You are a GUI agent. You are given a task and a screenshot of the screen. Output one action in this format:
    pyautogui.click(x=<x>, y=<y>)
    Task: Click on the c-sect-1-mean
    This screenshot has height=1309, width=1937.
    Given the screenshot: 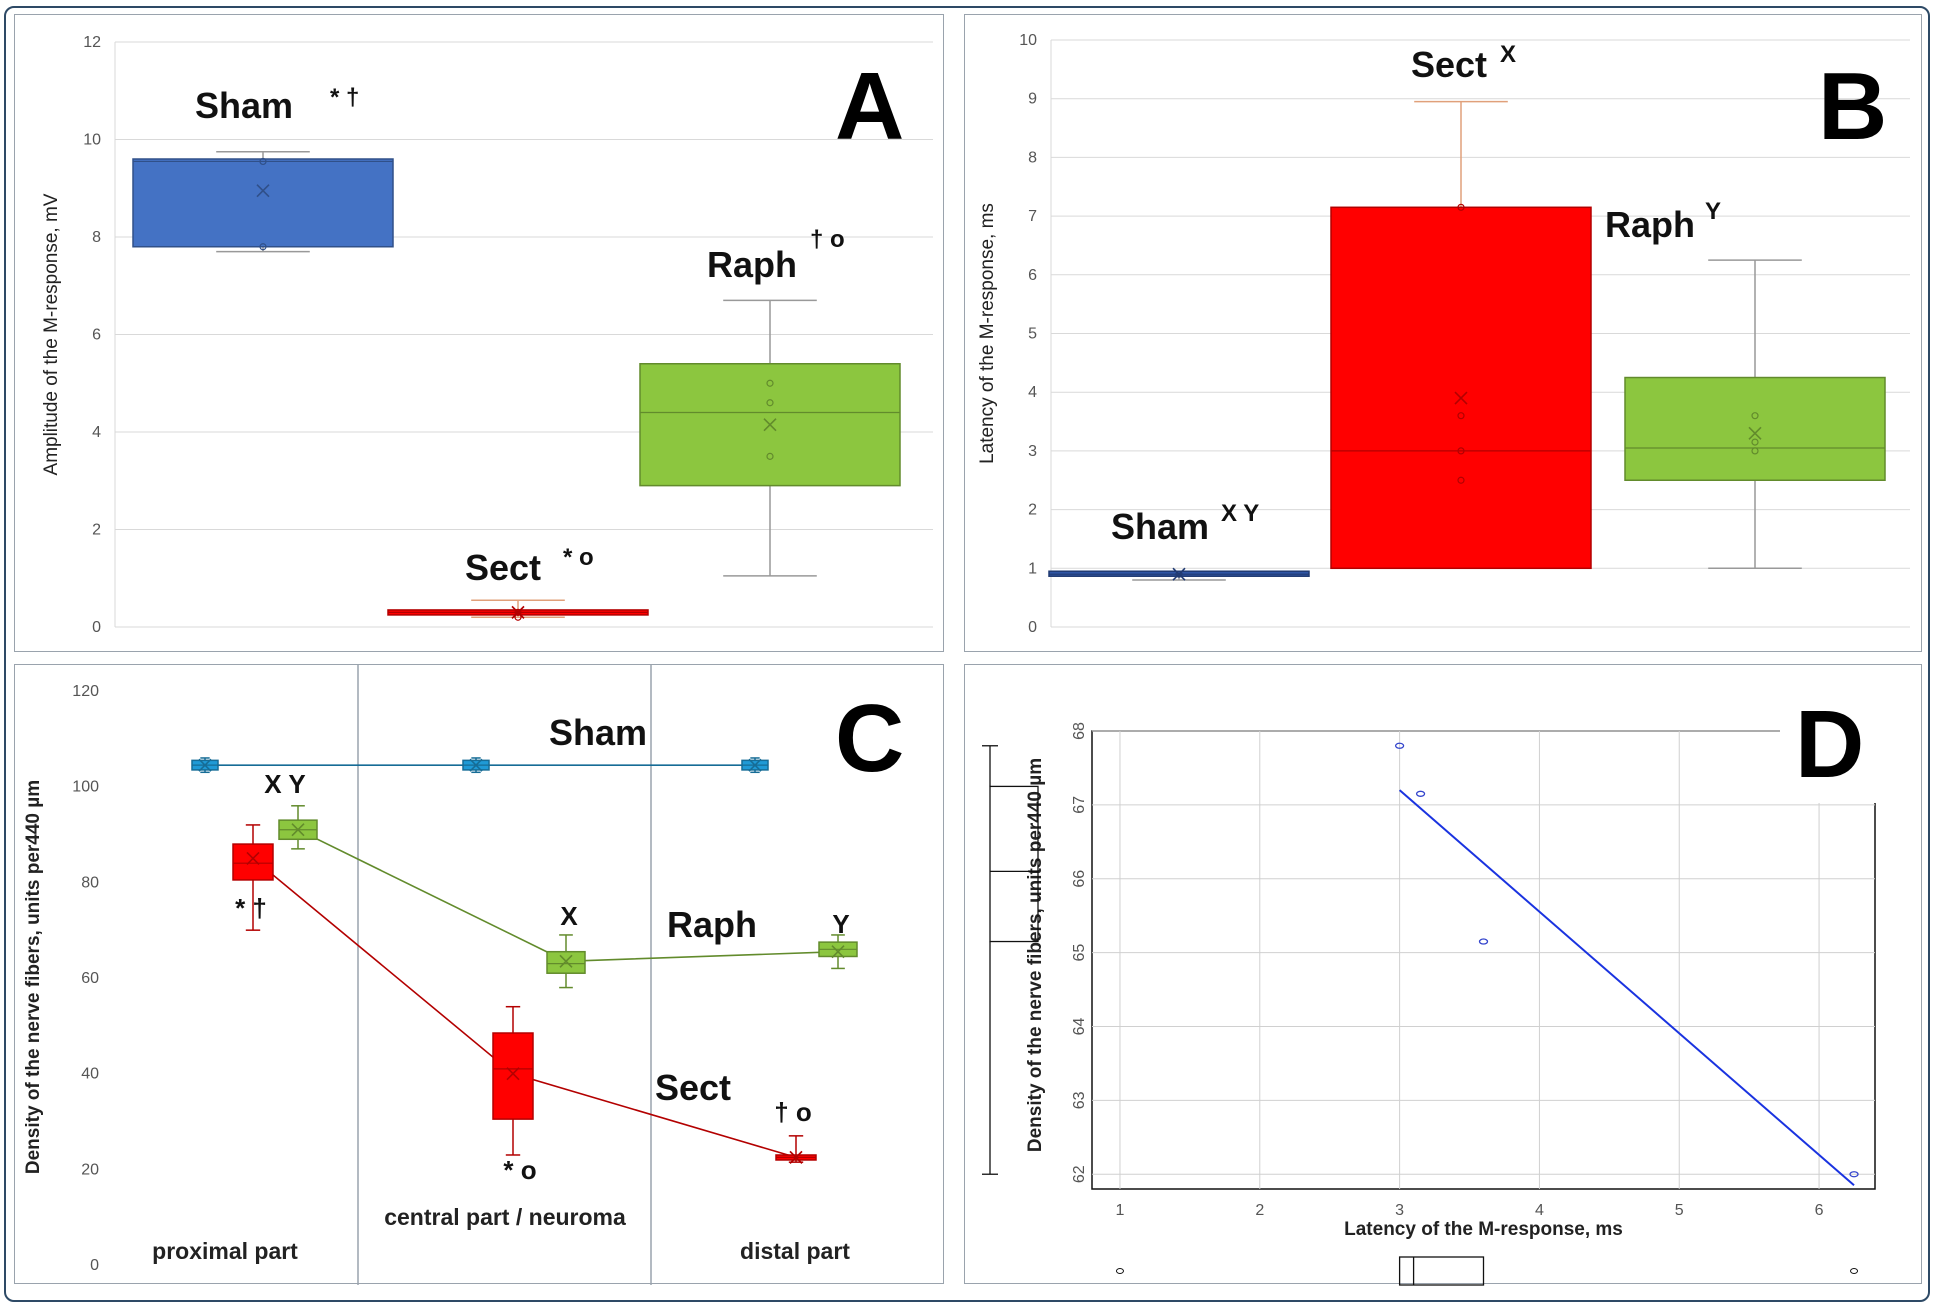 What is the action you would take?
    pyautogui.click(x=513, y=1074)
    